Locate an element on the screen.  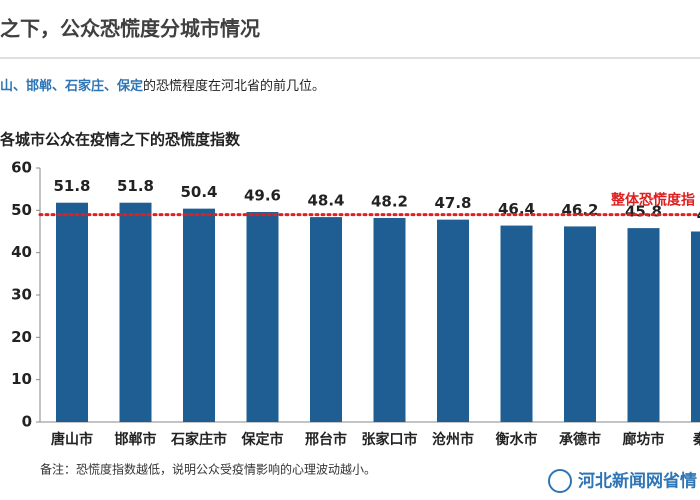
x-tick-label: 邯郸市 is located at coordinates (136, 439).